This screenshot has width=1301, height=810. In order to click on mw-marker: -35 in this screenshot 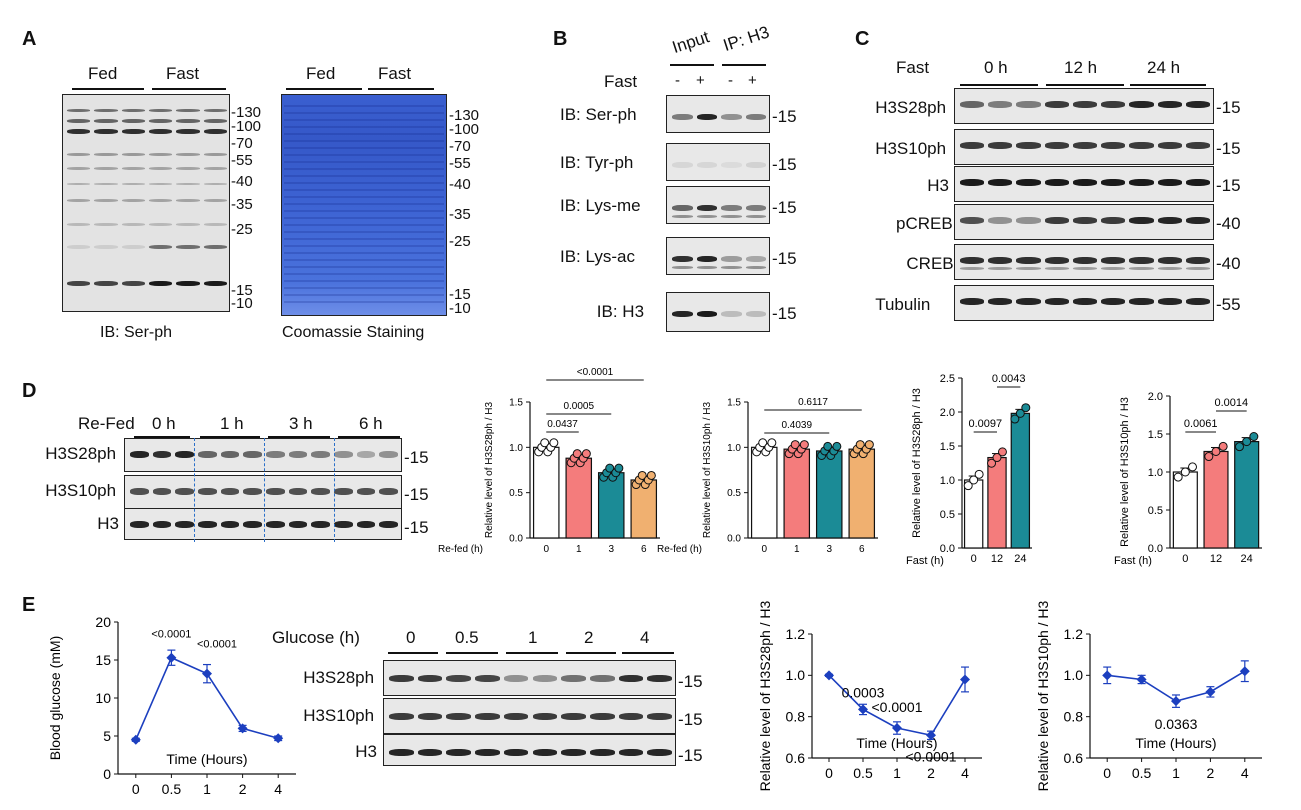, I will do `click(460, 214)`.